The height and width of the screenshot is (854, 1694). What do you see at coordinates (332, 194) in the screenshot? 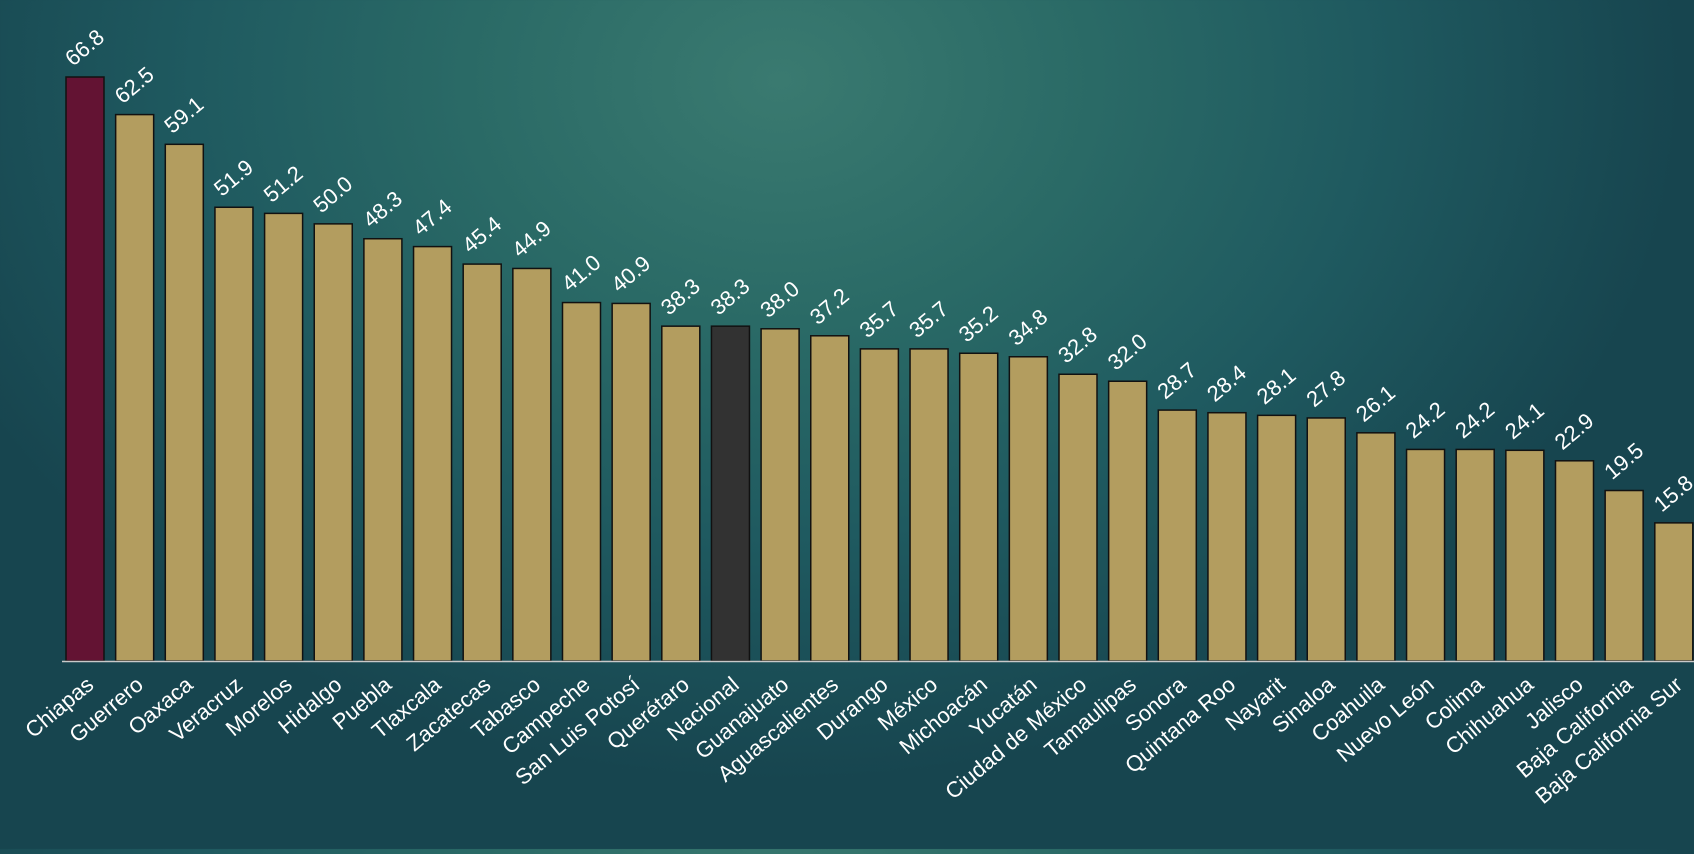
I see `value-label-hidalgo: 50.0` at bounding box center [332, 194].